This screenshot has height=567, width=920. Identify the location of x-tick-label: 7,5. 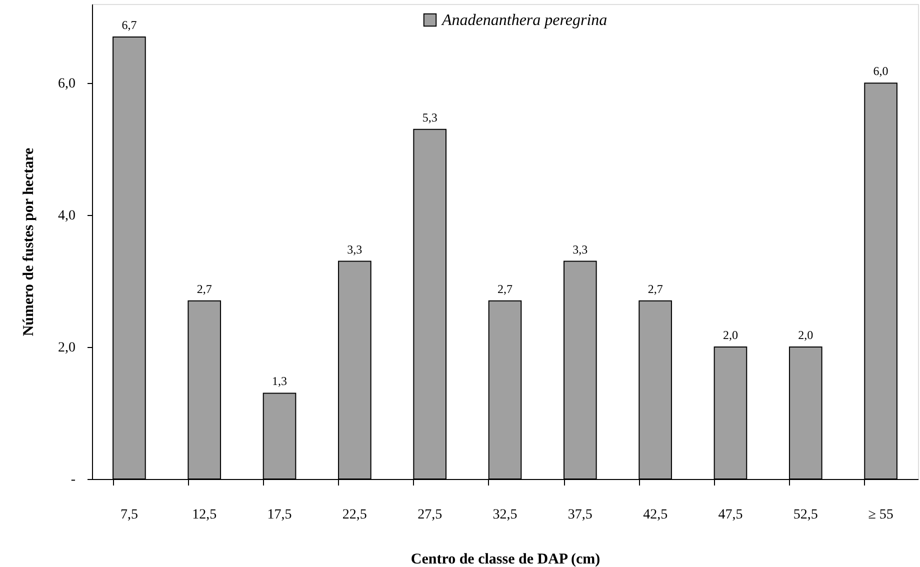
(129, 515).